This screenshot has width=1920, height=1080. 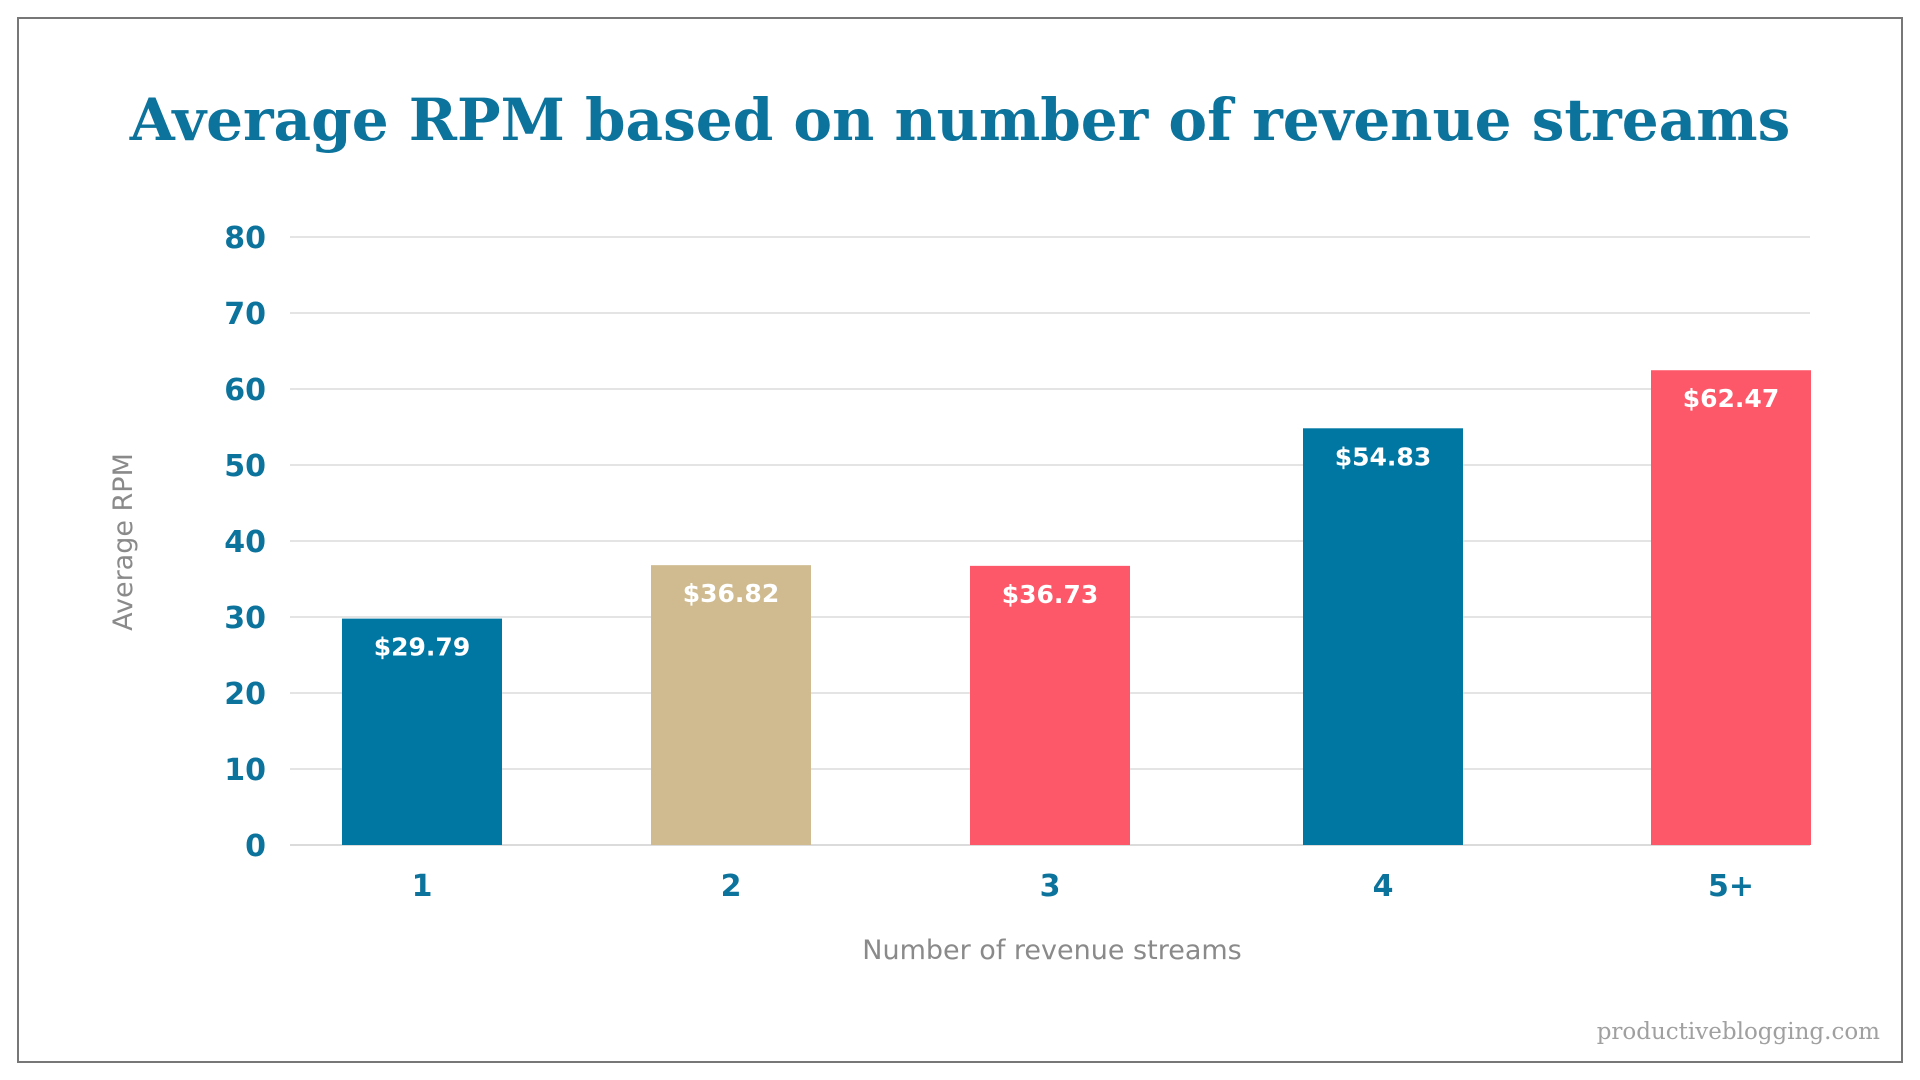 I want to click on y-tick-label: 50, so click(x=245, y=466).